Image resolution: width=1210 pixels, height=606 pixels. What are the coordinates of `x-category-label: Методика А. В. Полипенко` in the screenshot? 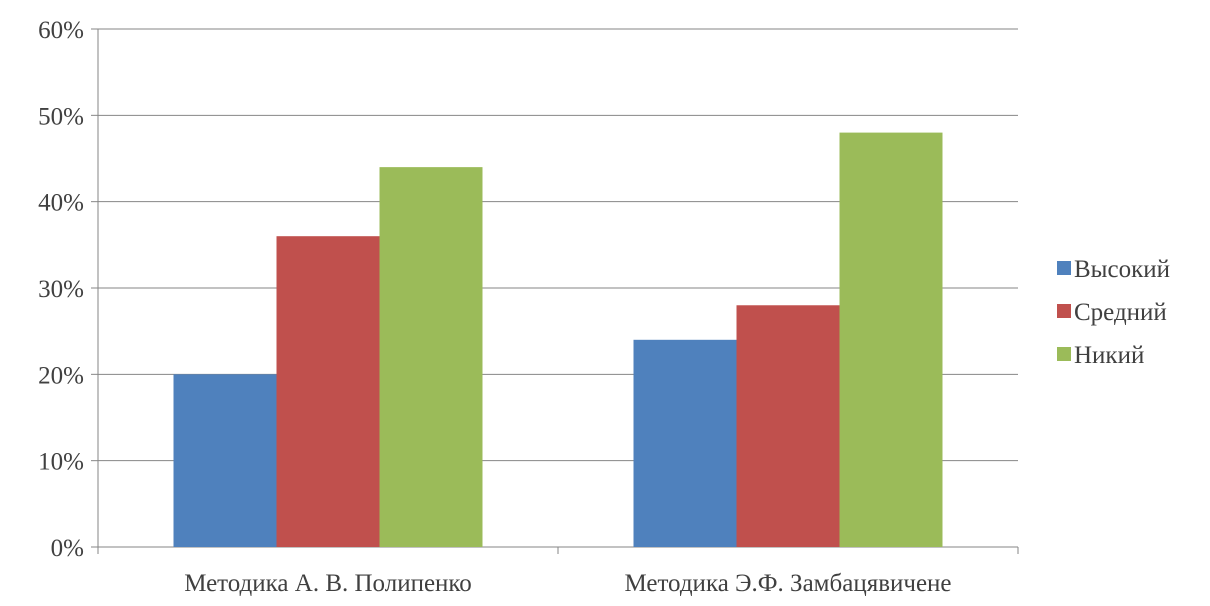 It's located at (328, 583).